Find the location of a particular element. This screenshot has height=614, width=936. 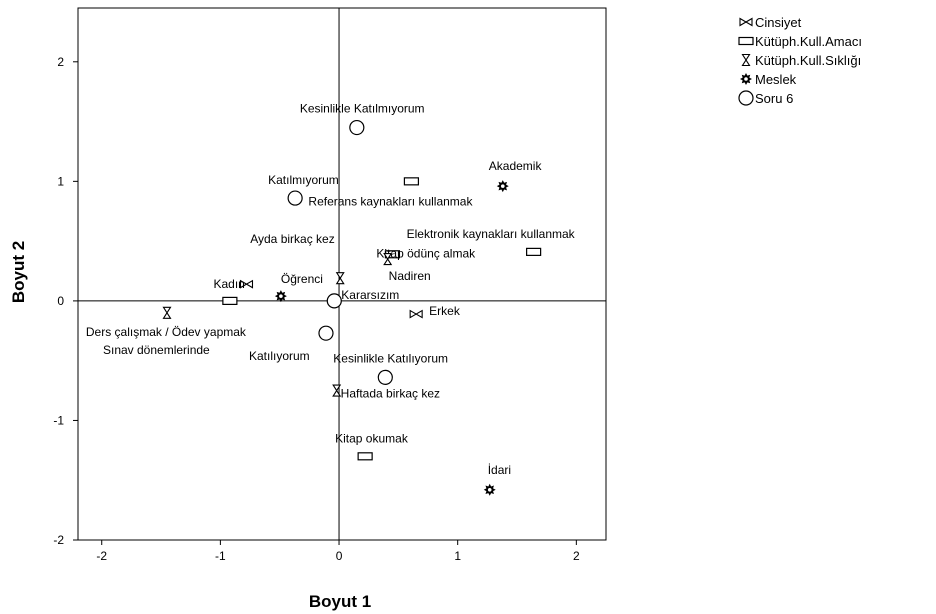

point-label: Kesinlikle Katılmıyorum is located at coordinates (362, 109).